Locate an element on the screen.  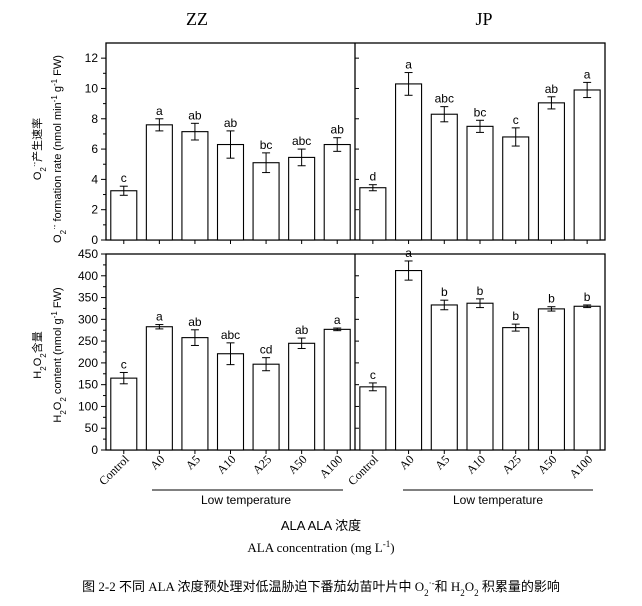
significance-letter: cd is located at coordinates (266, 350).